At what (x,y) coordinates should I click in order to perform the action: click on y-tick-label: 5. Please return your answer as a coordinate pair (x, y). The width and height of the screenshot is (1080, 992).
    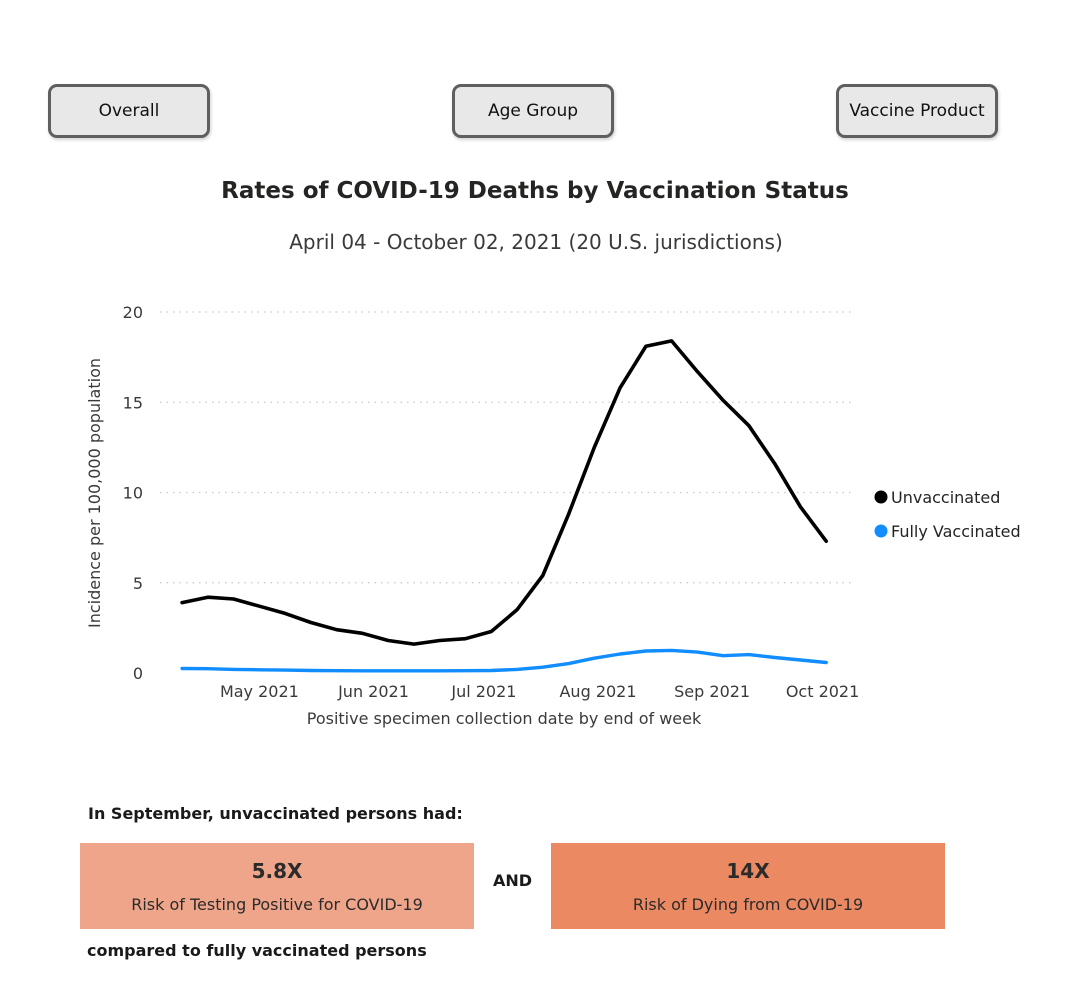
    Looking at the image, I should click on (138, 583).